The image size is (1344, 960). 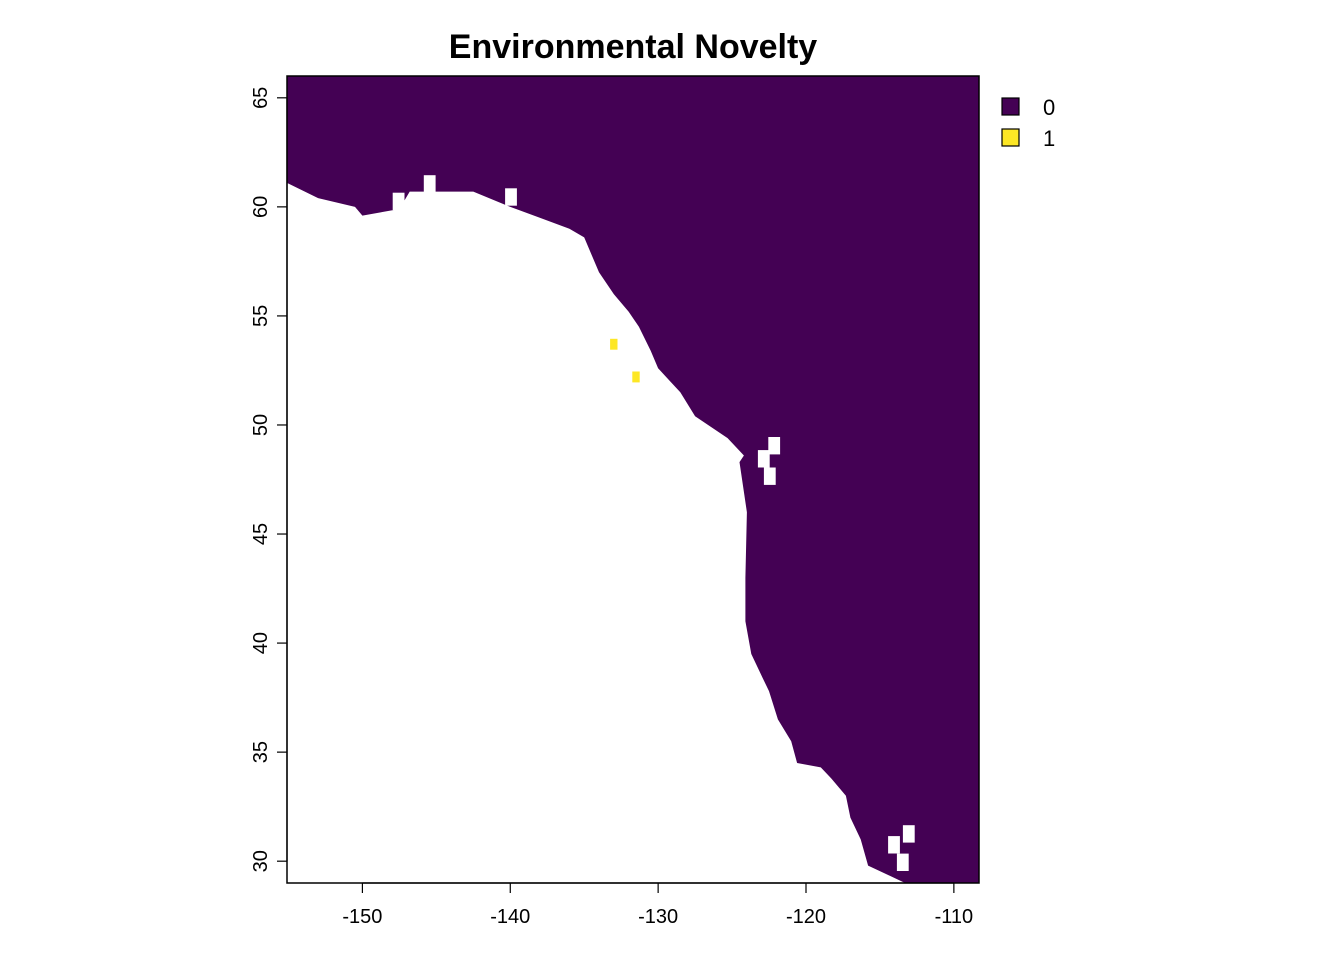 What do you see at coordinates (658, 917) in the screenshot?
I see `x-tick-label: -130` at bounding box center [658, 917].